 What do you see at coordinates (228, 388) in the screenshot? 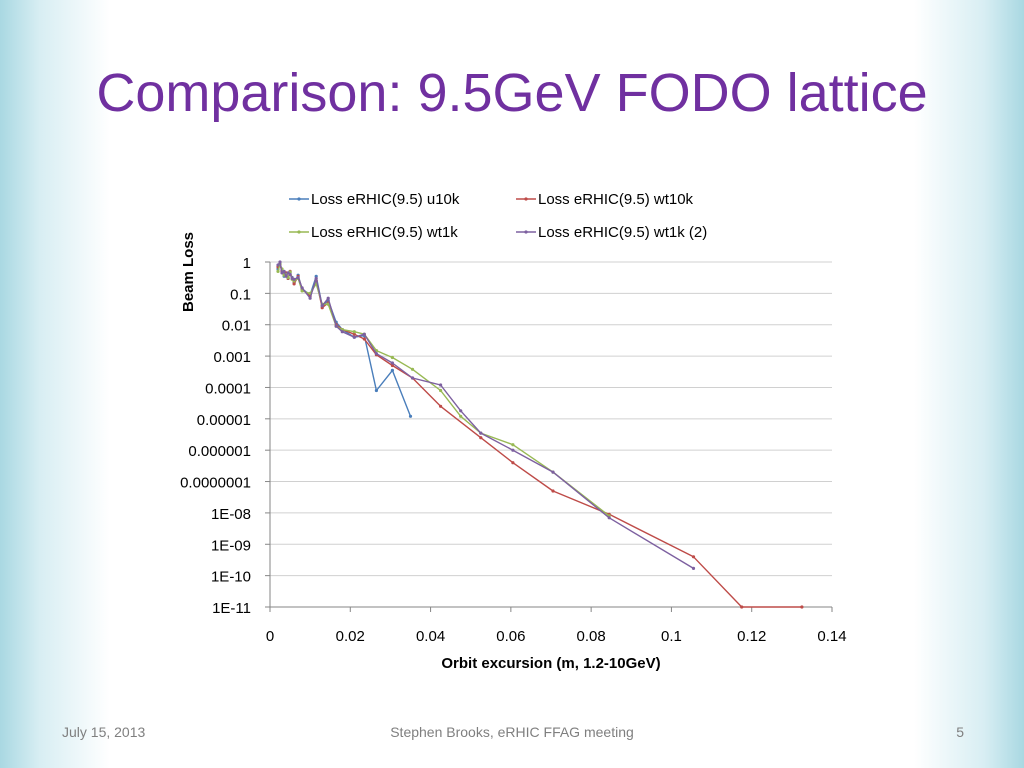
I see `y-tick-label: 0.0001` at bounding box center [228, 388].